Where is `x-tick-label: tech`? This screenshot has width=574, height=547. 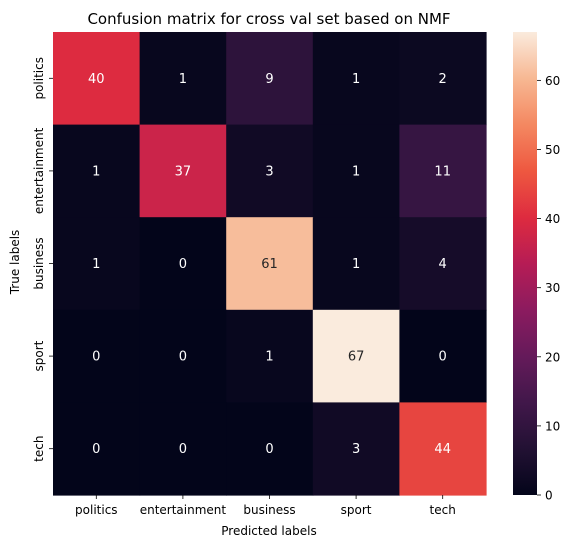
x-tick-label: tech is located at coordinates (443, 510).